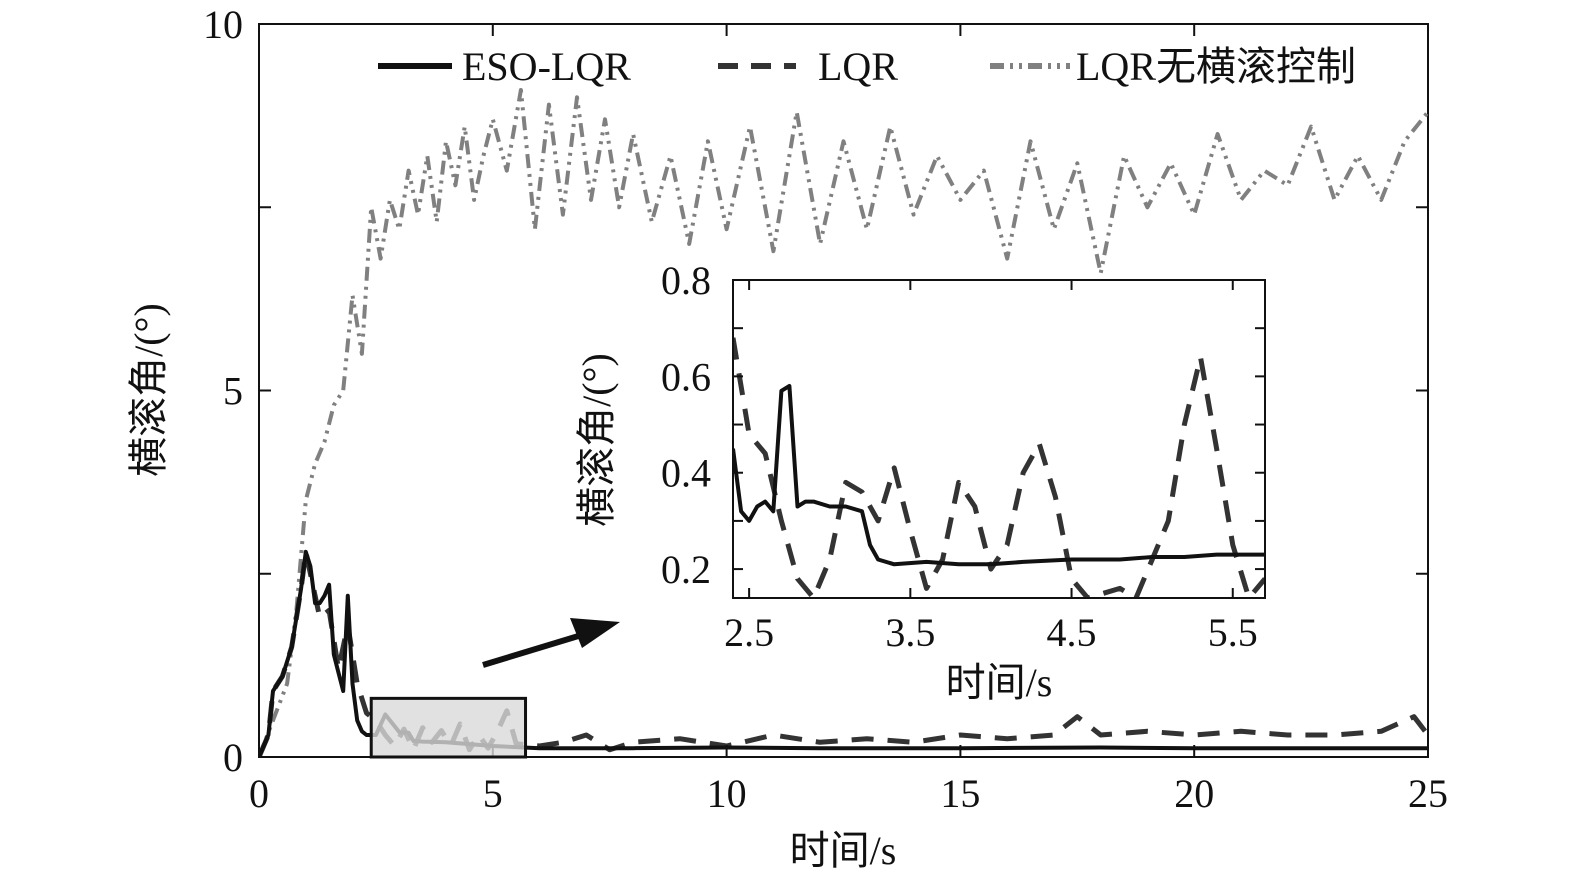 The width and height of the screenshot is (1575, 882). Describe the element at coordinates (1194, 793) in the screenshot. I see `main-x-tick-label: 20` at that location.